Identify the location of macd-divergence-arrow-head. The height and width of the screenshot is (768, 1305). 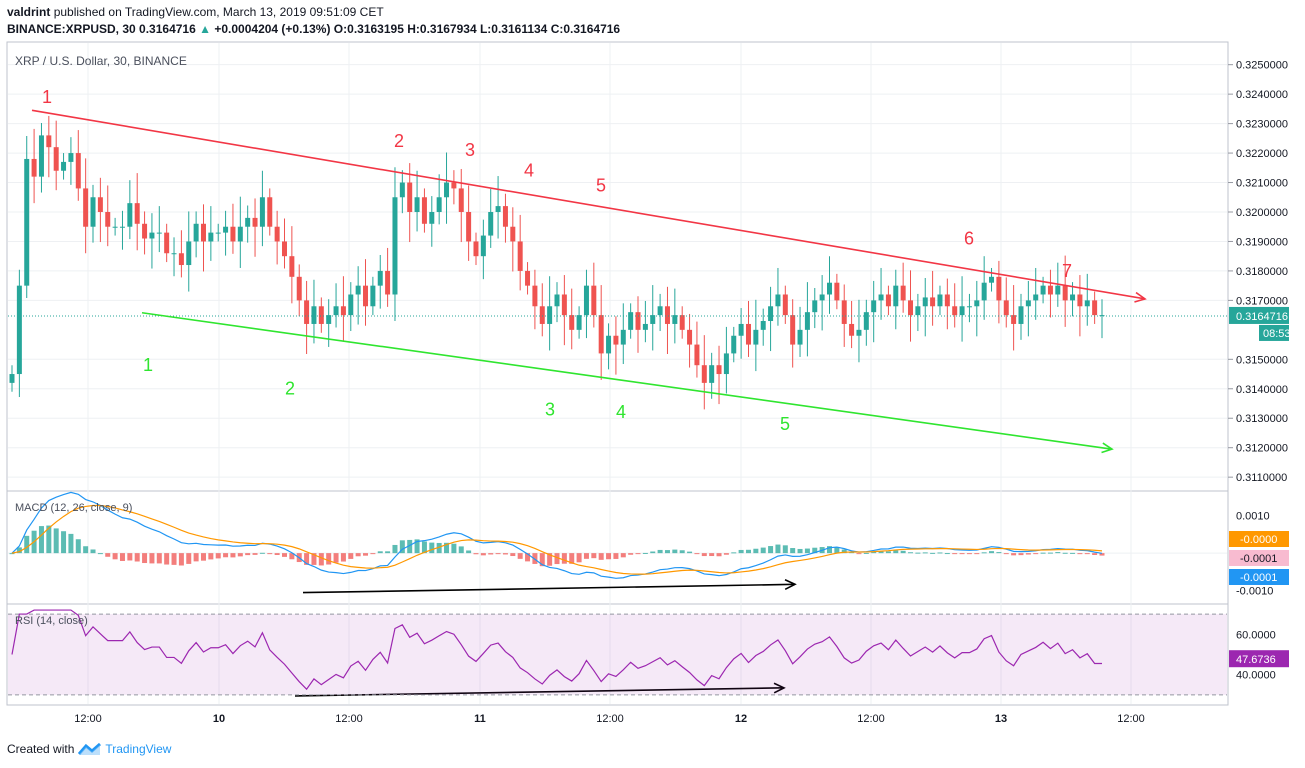
(790, 584).